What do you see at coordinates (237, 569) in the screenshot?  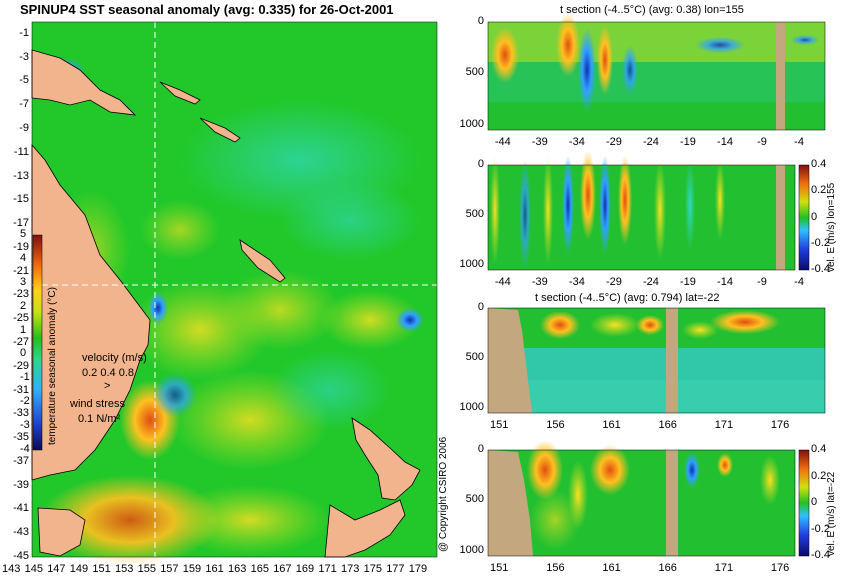 I see `map-lon-tick-label: 163` at bounding box center [237, 569].